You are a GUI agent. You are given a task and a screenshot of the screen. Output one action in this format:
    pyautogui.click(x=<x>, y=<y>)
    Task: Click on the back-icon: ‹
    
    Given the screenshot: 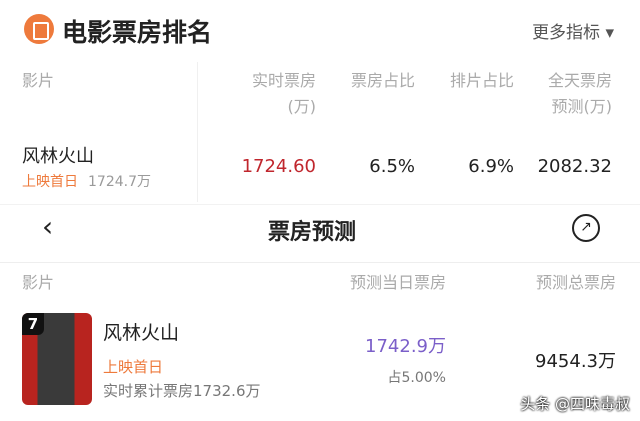 What is the action you would take?
    pyautogui.click(x=48, y=226)
    